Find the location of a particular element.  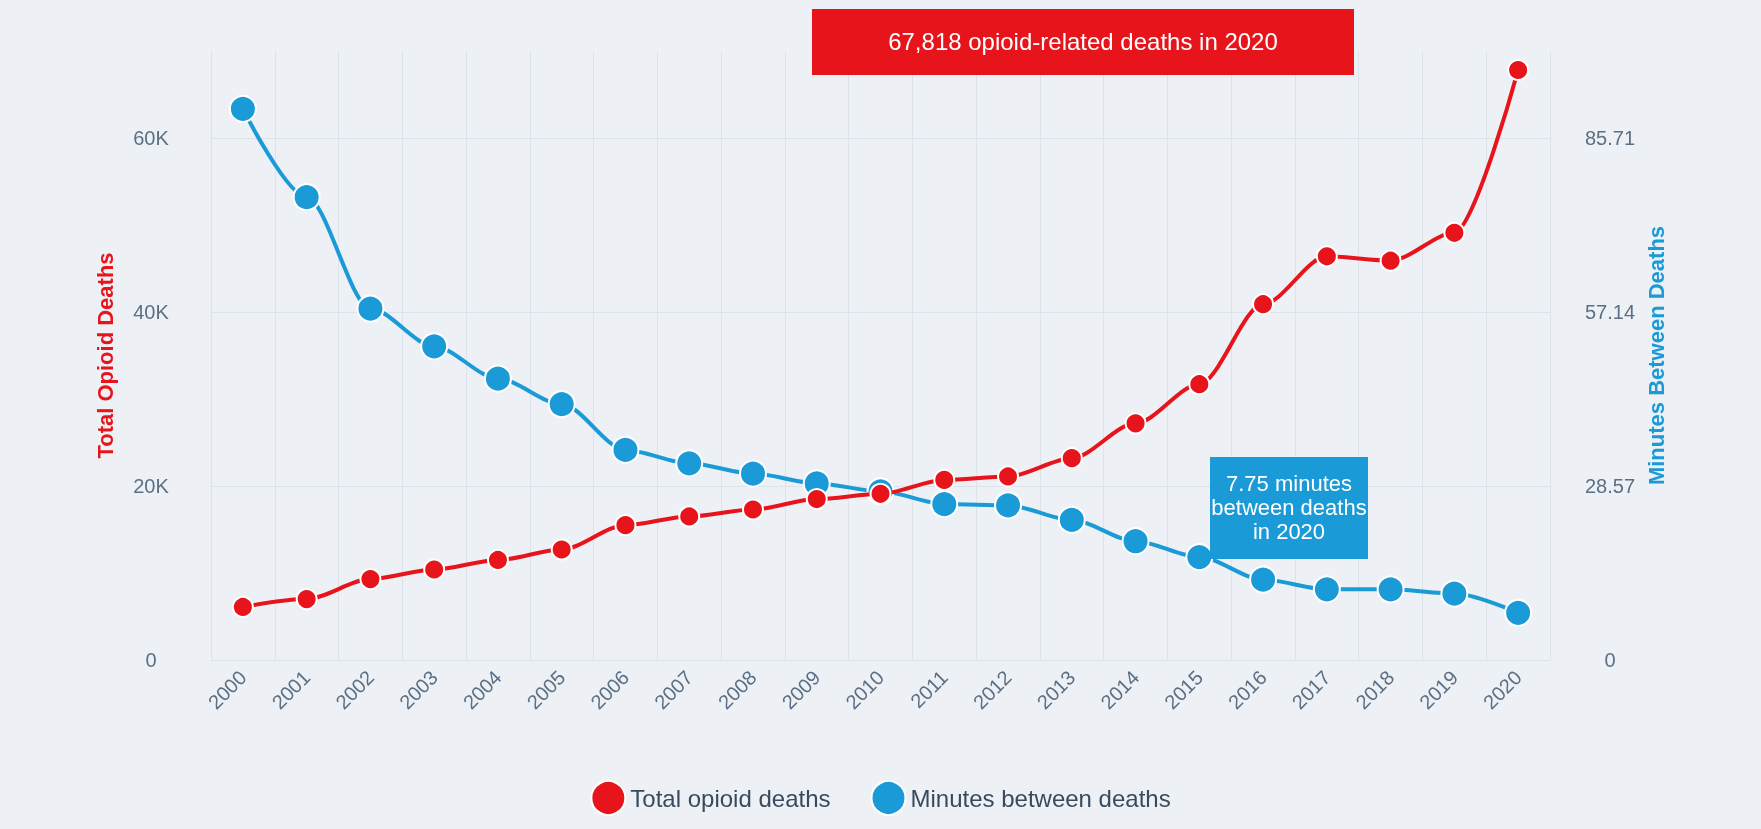

y-tick-label: 20K is located at coordinates (151, 486).